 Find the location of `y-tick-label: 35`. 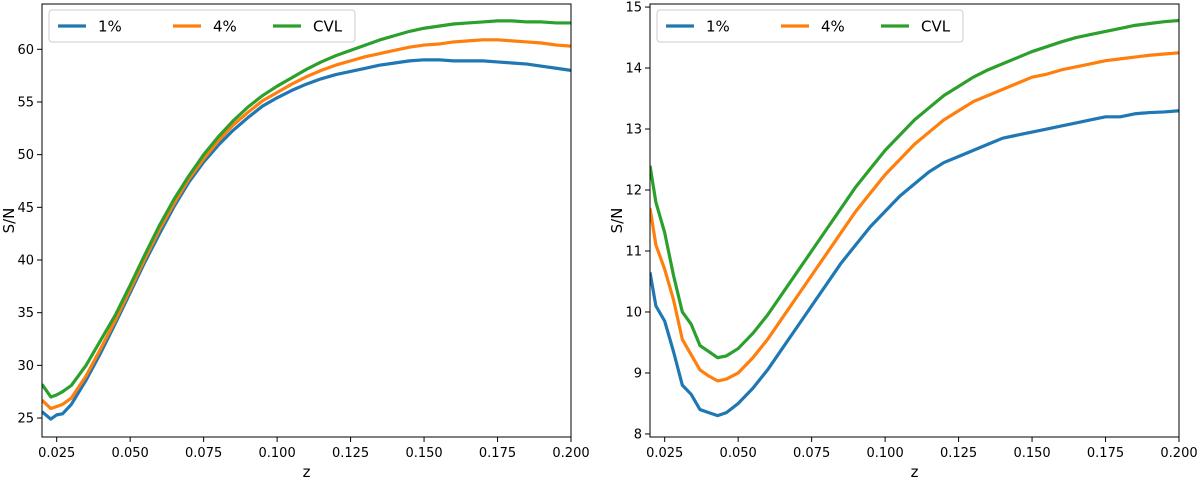

y-tick-label: 35 is located at coordinates (25, 313).